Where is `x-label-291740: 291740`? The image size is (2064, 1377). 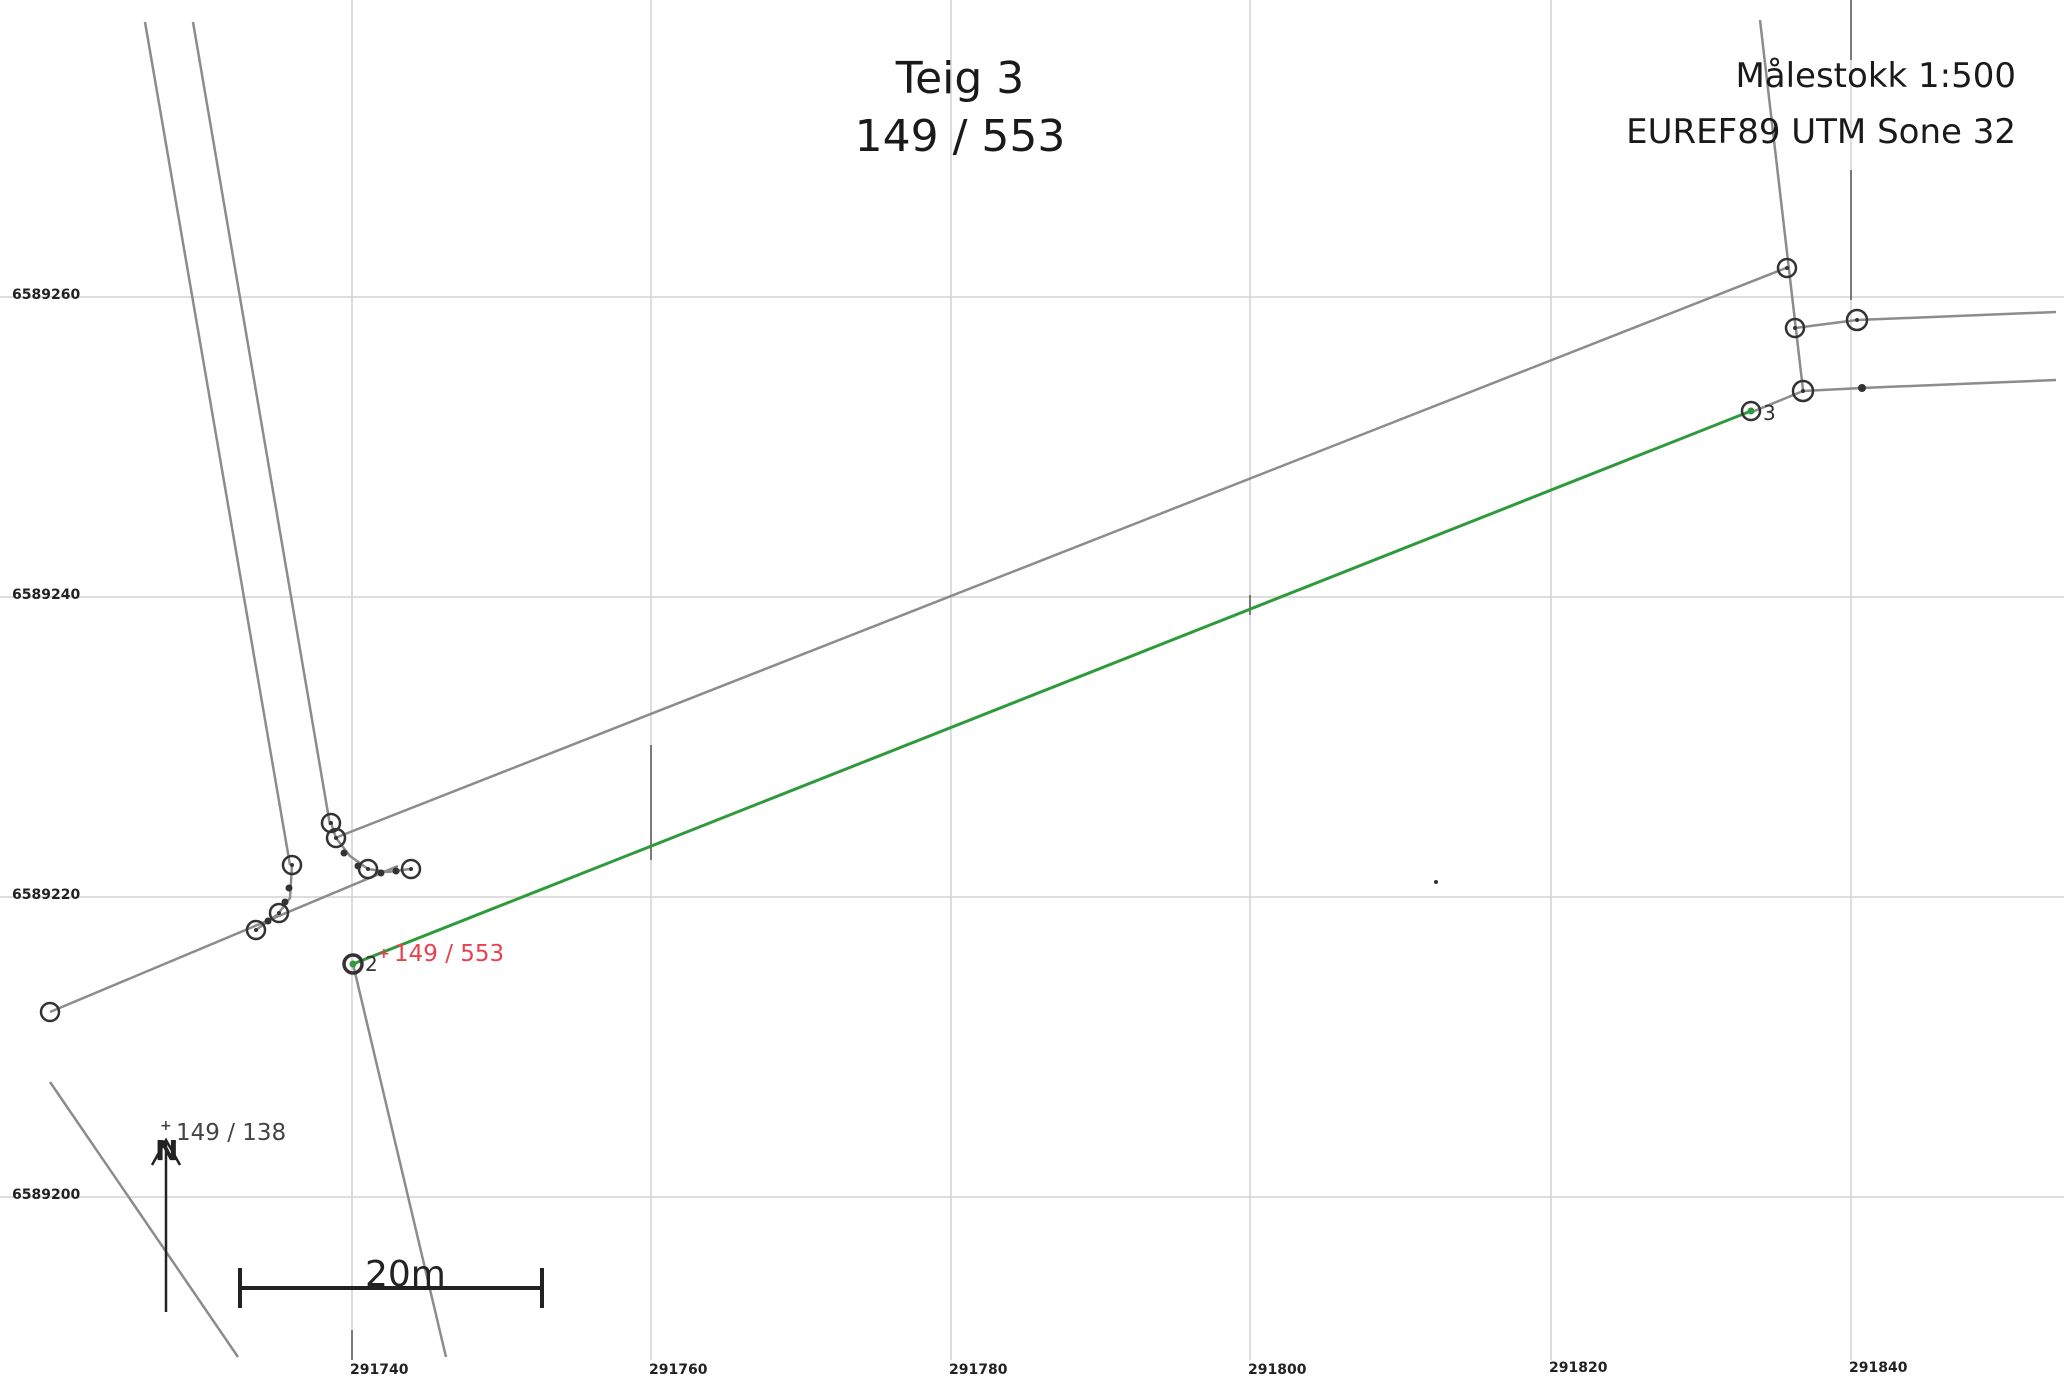 x-label-291740: 291740 is located at coordinates (379, 1369).